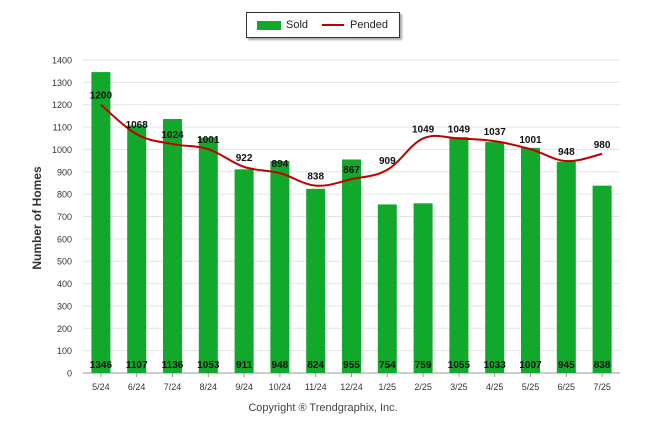 The width and height of the screenshot is (646, 434). What do you see at coordinates (530, 365) in the screenshot?
I see `data-label-sold: 1007` at bounding box center [530, 365].